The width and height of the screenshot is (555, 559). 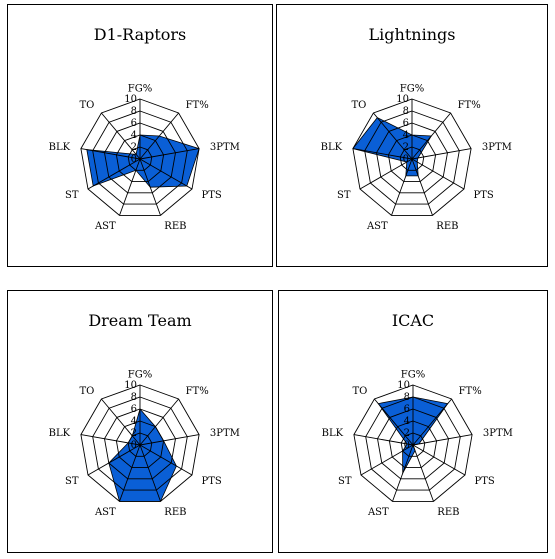 What do you see at coordinates (130, 385) in the screenshot?
I see `tick-label: 10` at bounding box center [130, 385].